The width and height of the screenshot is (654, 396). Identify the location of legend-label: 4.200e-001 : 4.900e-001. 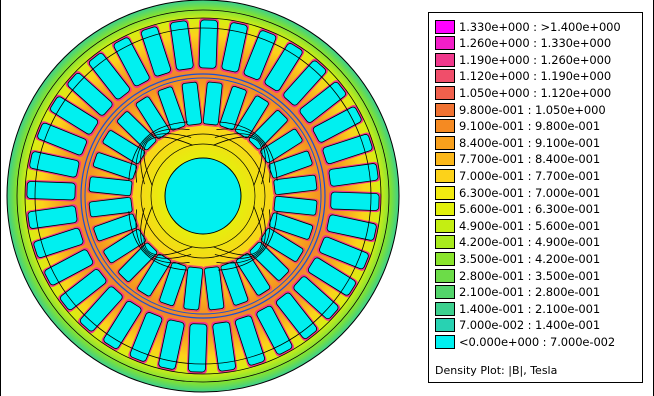
(530, 242).